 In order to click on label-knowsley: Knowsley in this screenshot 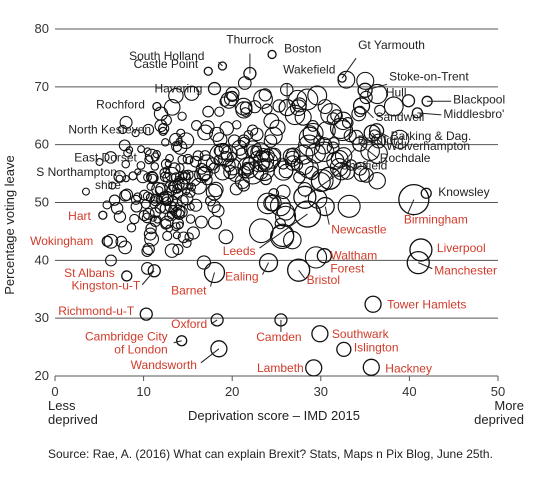, I will do `click(463, 192)`.